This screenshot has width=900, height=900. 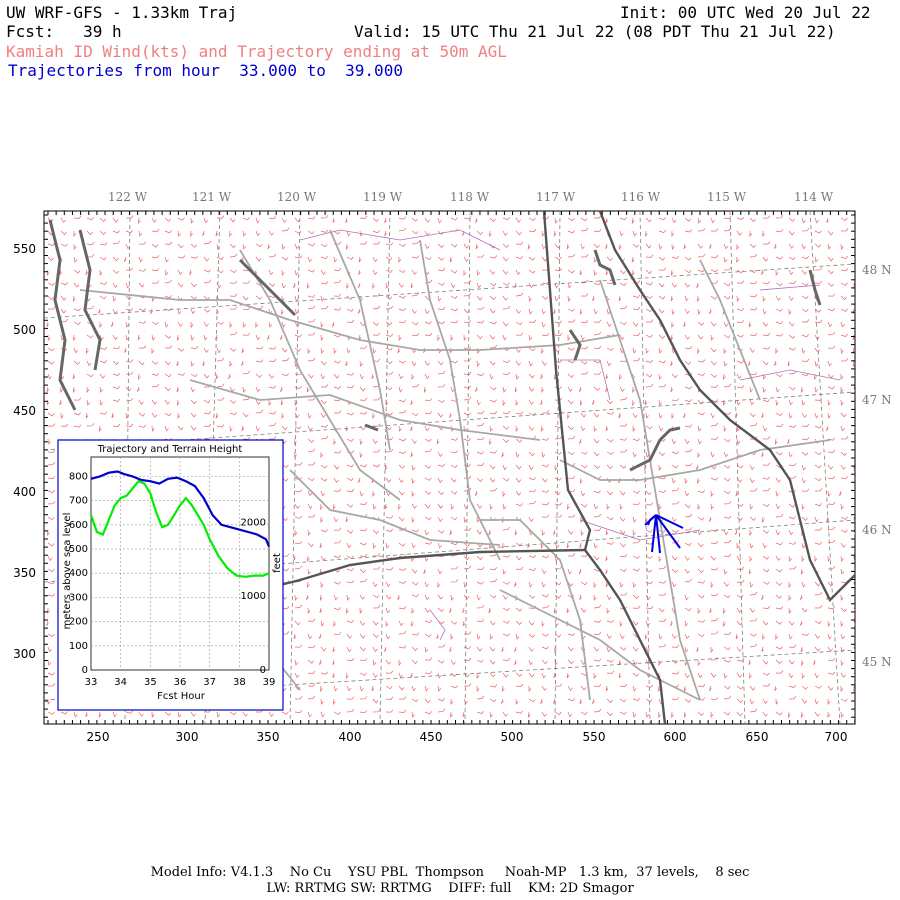 I want to click on inset-x-tick: 35, so click(x=150, y=682).